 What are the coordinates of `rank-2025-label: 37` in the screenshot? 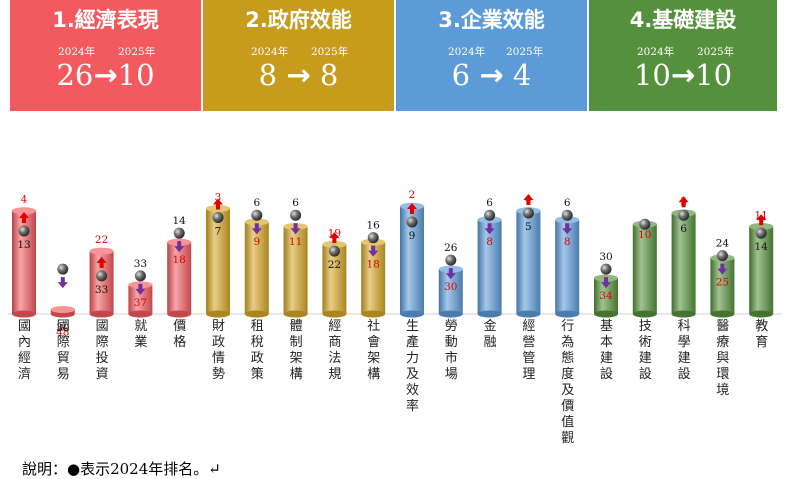 It's located at (140, 303).